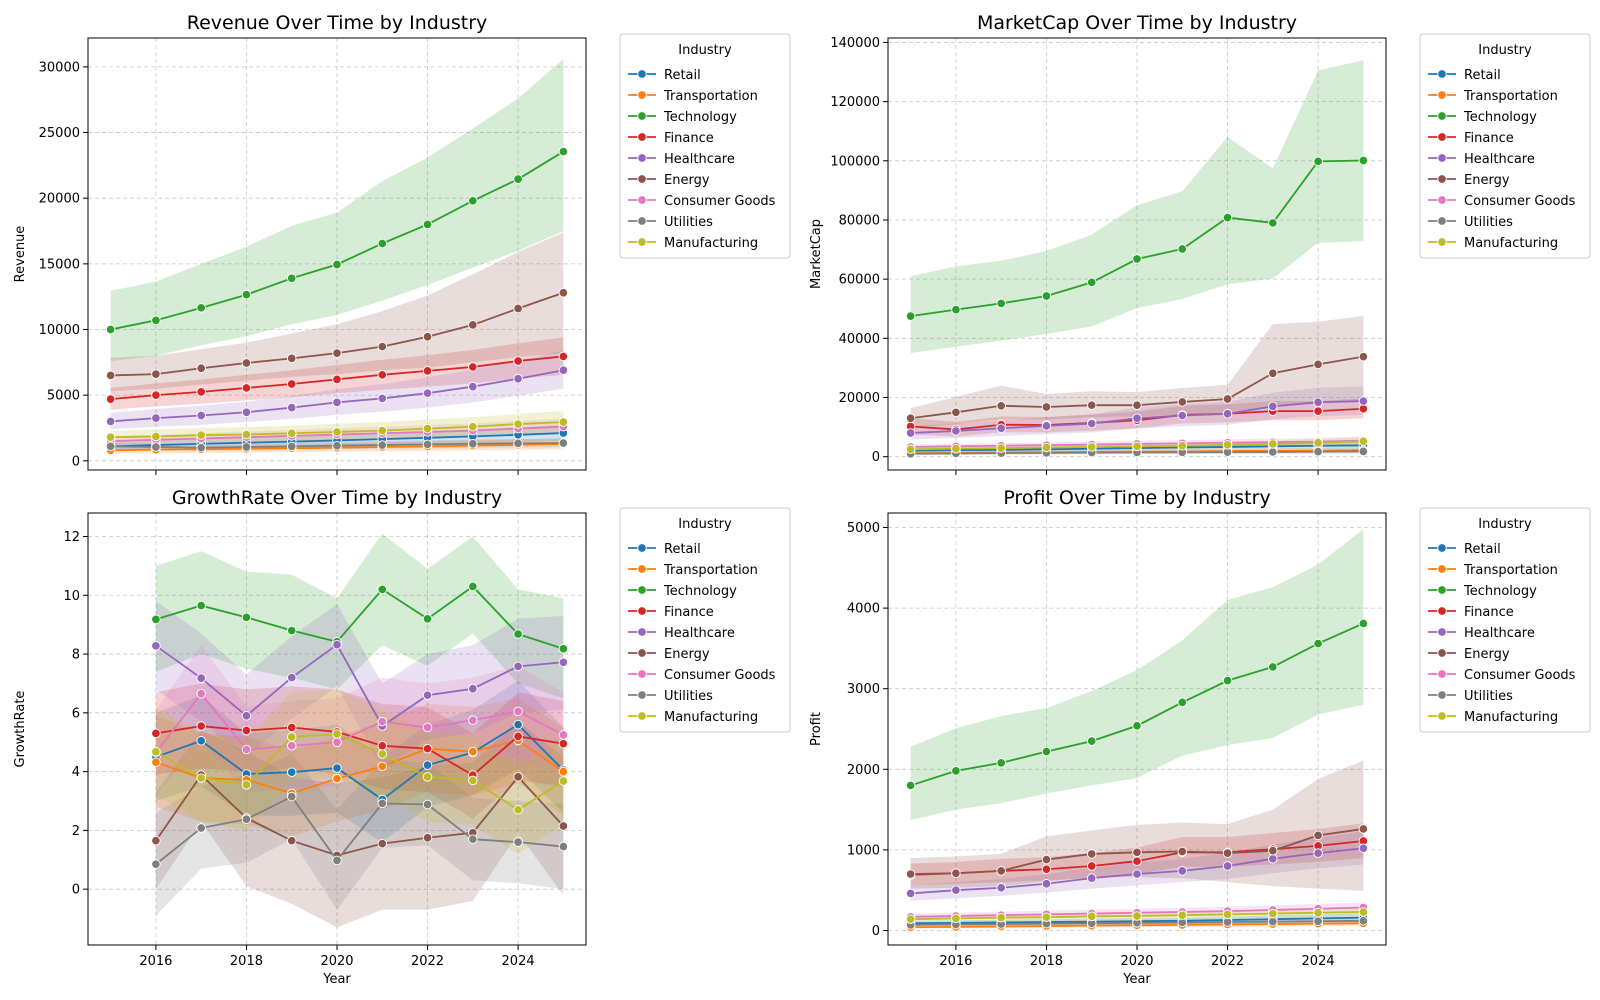 The image size is (1600, 1000). What do you see at coordinates (71, 596) in the screenshot?
I see `y-tick-label: 10` at bounding box center [71, 596].